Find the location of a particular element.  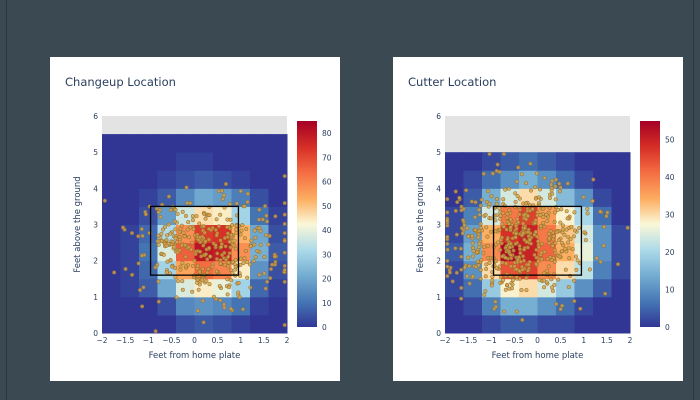

y-tick-label: 5 is located at coordinates (438, 152).